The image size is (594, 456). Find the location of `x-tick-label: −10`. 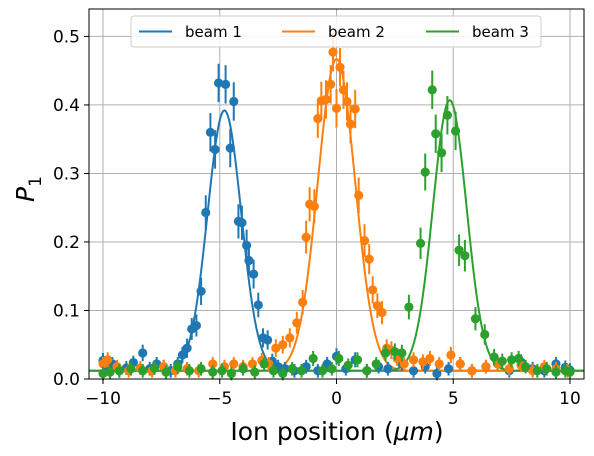

x-tick-label: −10 is located at coordinates (103, 399).